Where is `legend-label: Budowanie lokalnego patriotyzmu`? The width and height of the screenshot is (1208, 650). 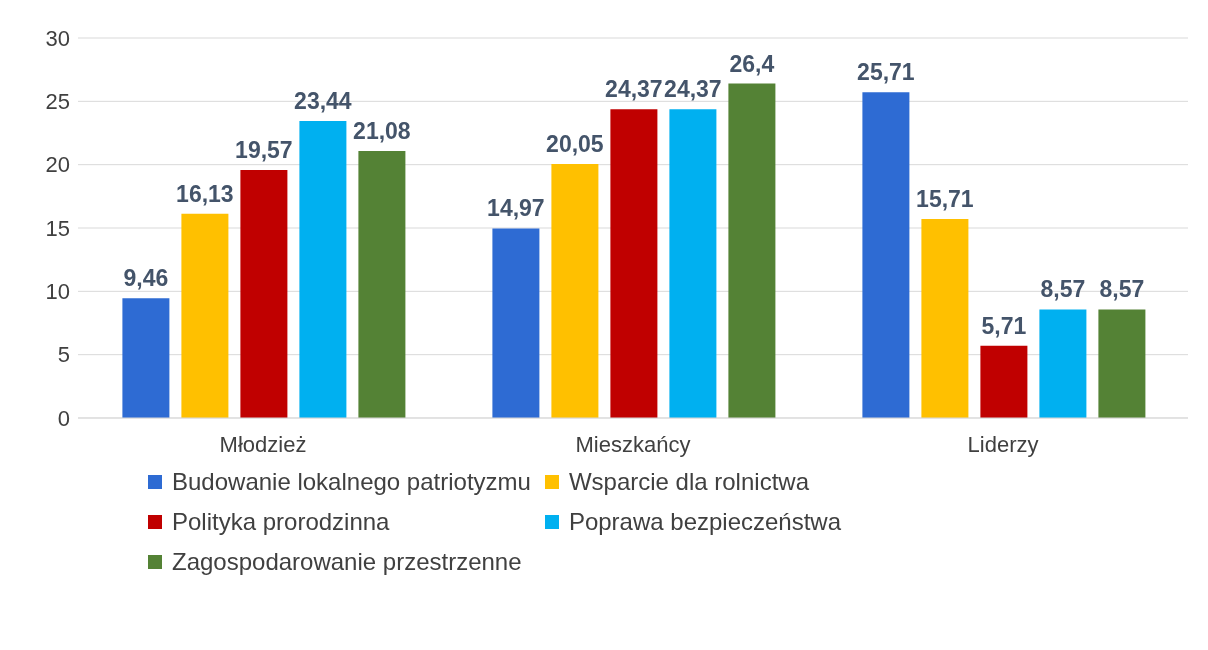
legend-label: Budowanie lokalnego patriotyzmu is located at coordinates (351, 482).